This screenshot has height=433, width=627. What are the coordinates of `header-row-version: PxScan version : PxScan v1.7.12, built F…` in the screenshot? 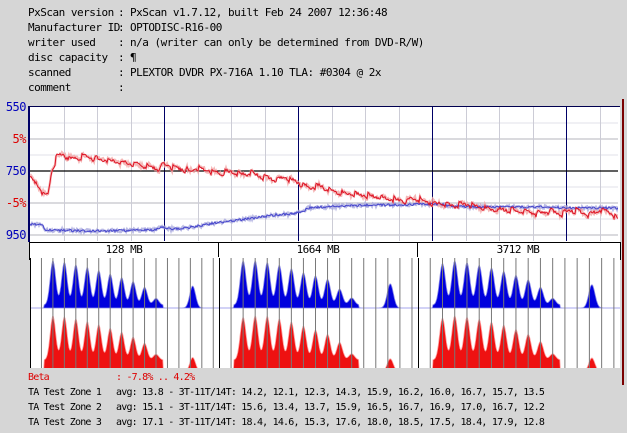 It's located at (208, 12).